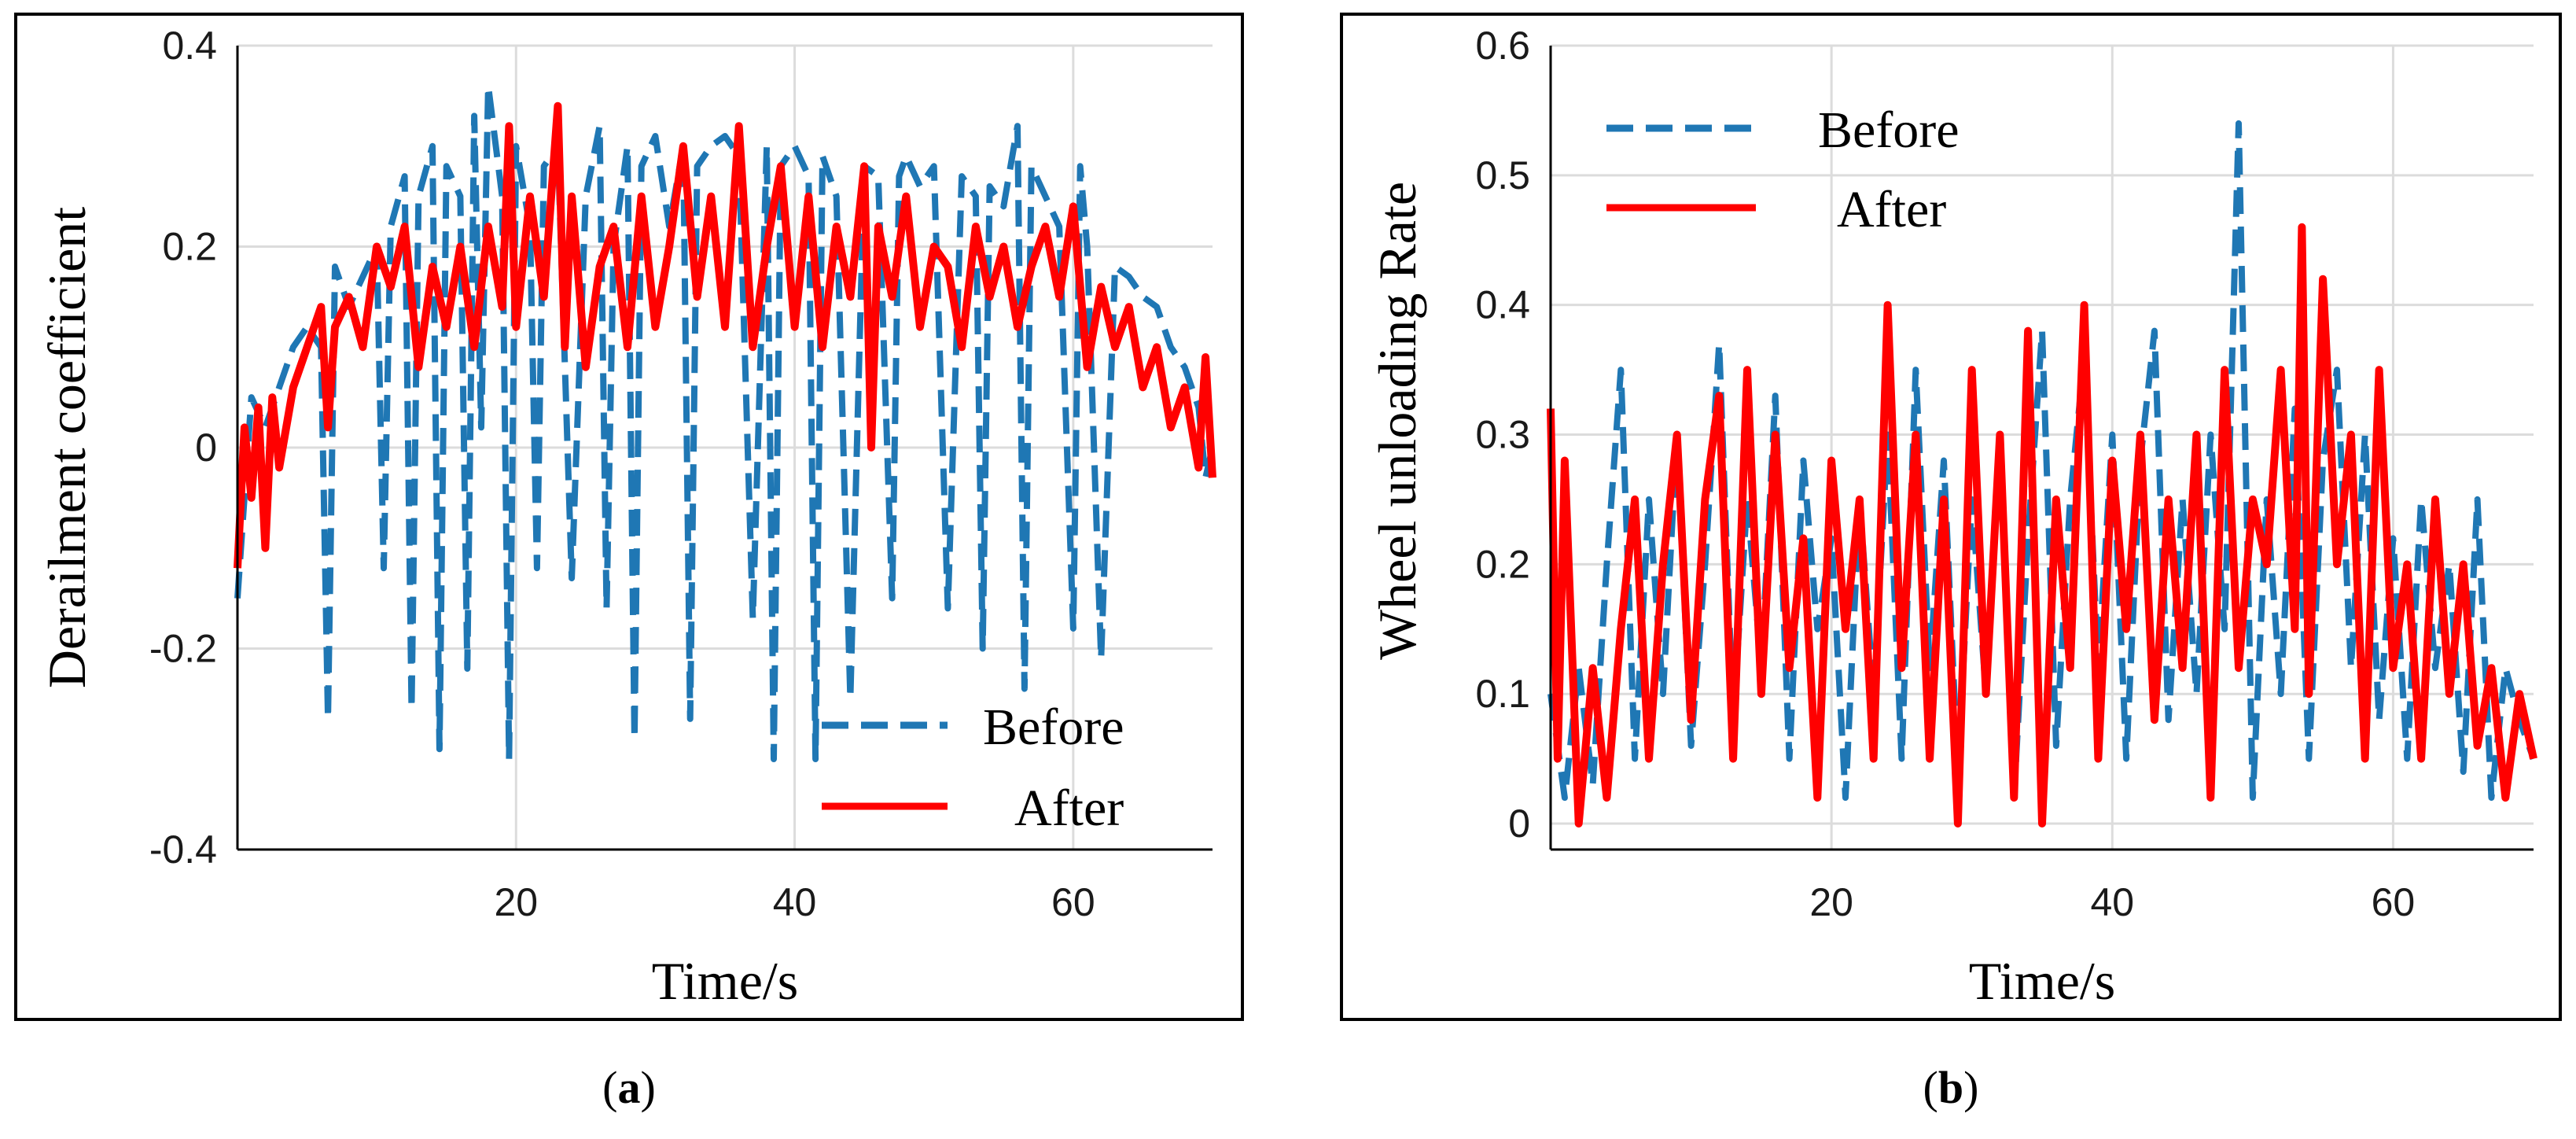 The width and height of the screenshot is (2576, 1139). I want to click on chart-a-legend-label-before: Before, so click(1053, 727).